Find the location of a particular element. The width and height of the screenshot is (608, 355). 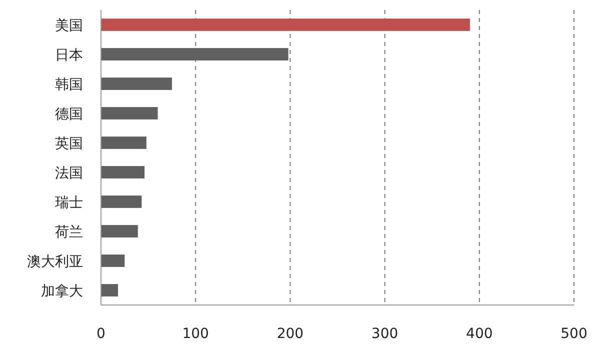

y-tick-label: 荷兰 is located at coordinates (69, 232).